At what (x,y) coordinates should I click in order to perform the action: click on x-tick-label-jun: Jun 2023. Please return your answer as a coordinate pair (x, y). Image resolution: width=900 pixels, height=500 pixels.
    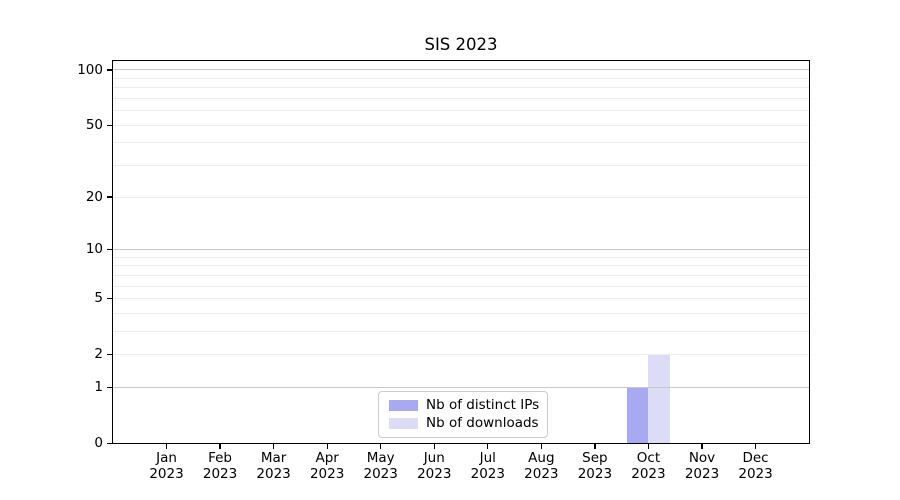
    Looking at the image, I should click on (434, 466).